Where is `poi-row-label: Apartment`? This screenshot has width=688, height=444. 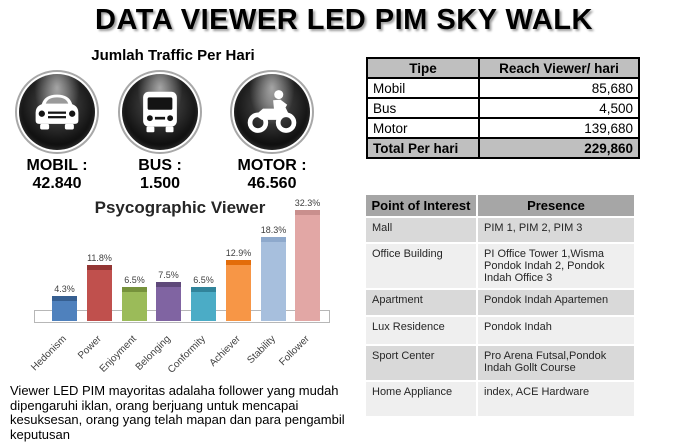 poi-row-label: Apartment is located at coordinates (421, 302).